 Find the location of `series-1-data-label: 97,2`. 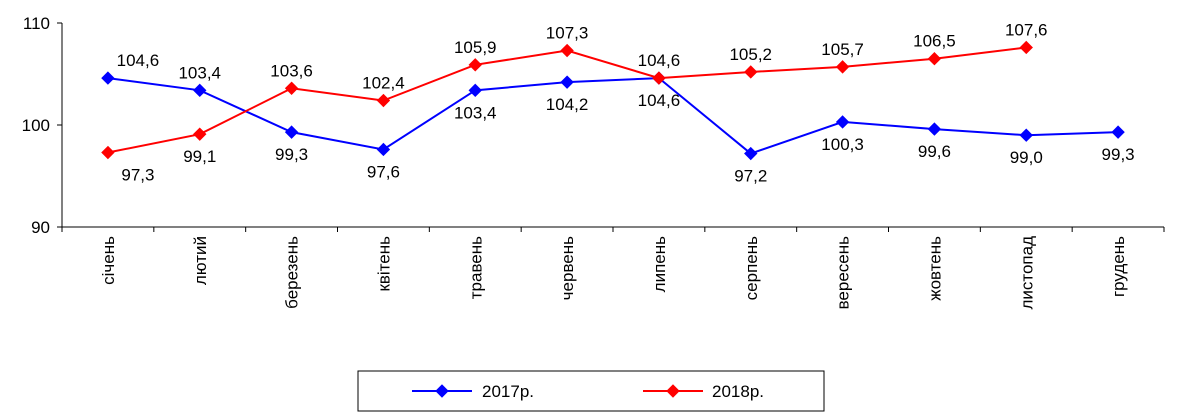

series-1-data-label: 97,2 is located at coordinates (750, 176).